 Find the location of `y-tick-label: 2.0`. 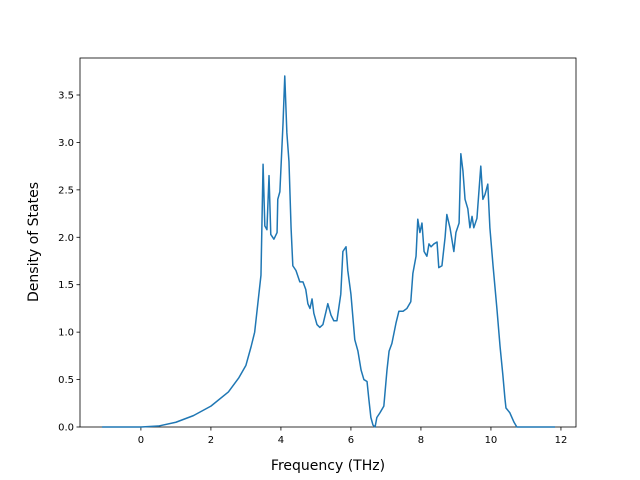

y-tick-label: 2.0 is located at coordinates (66, 238).